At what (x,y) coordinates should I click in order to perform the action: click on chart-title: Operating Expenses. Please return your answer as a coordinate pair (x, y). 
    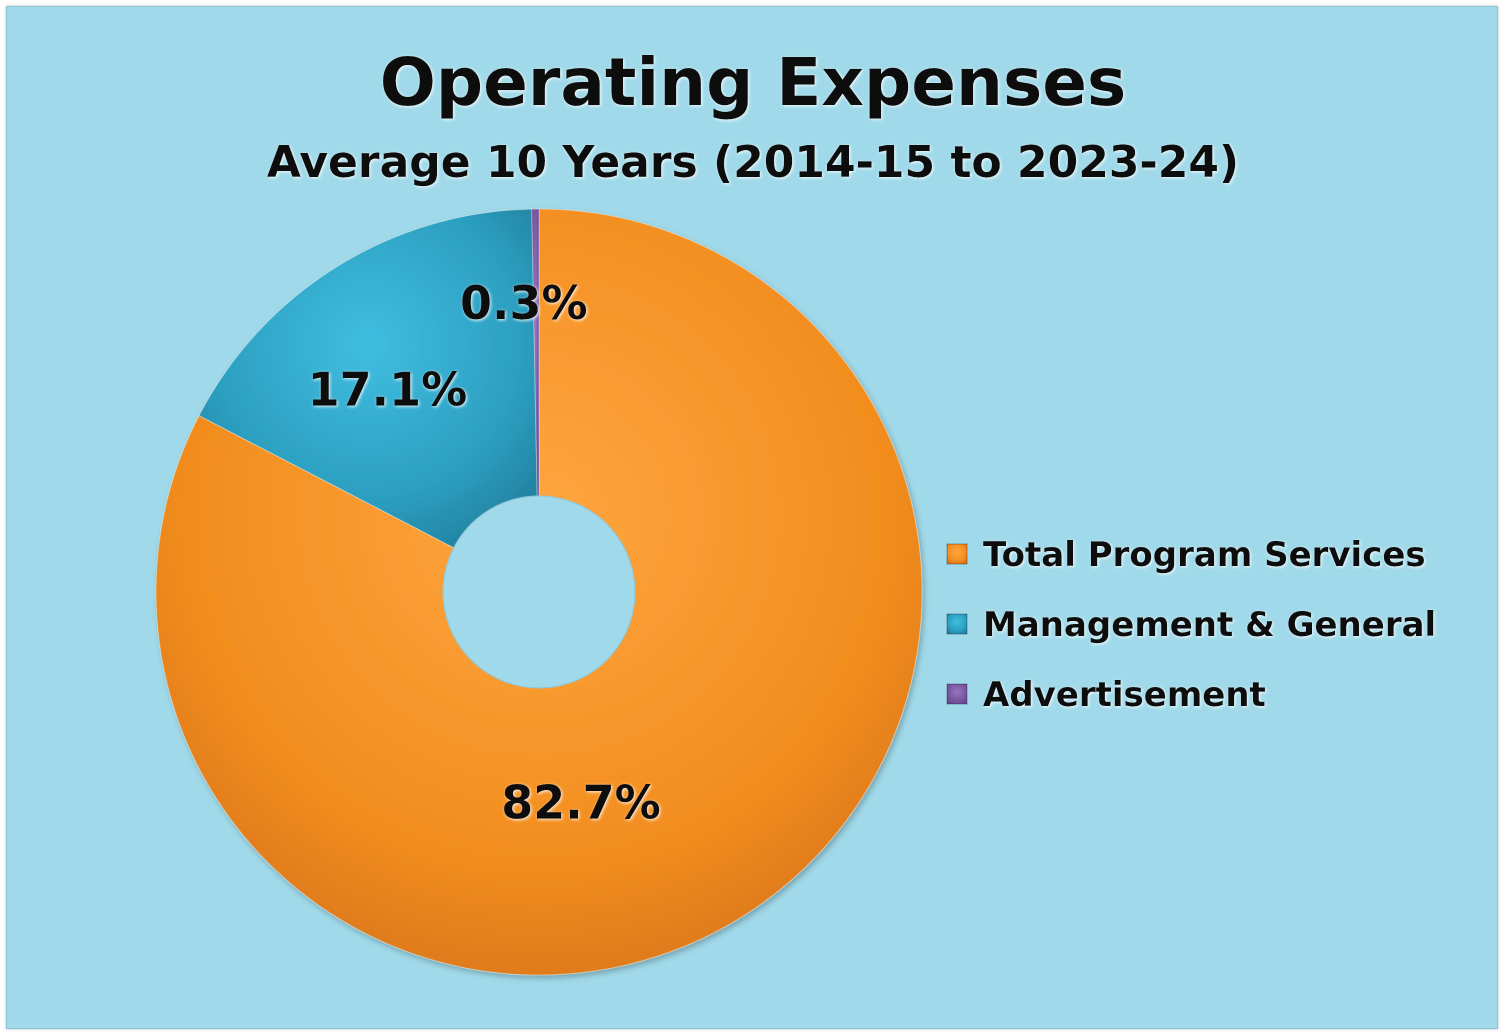
    Looking at the image, I should click on (753, 82).